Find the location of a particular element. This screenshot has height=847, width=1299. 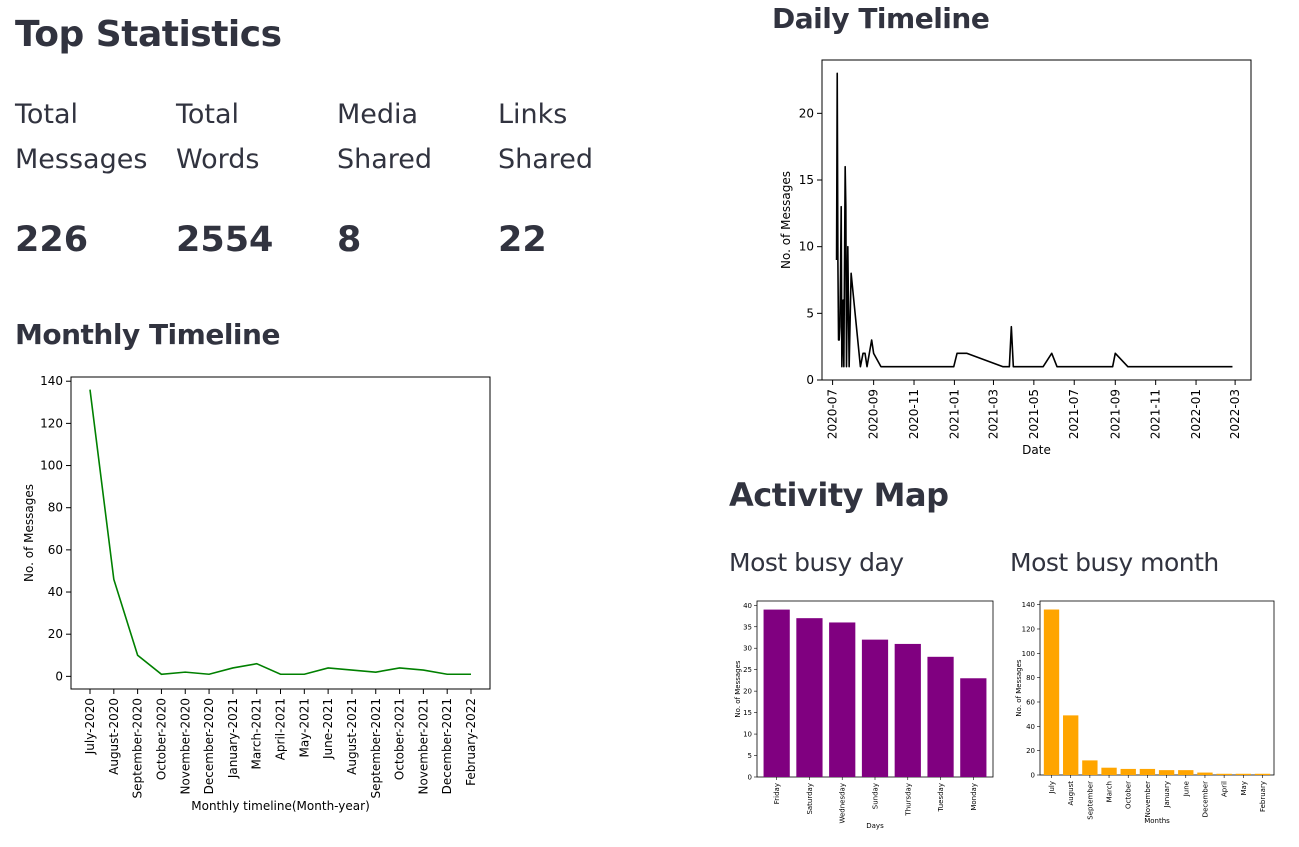

daily-xlabel: Date is located at coordinates (1036, 450).